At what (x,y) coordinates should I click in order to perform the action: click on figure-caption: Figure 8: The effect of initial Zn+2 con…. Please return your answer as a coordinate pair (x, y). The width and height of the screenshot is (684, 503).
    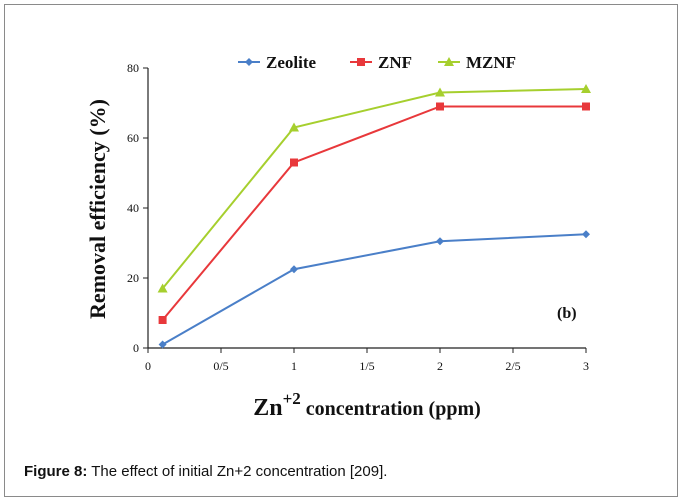
    Looking at the image, I should click on (205, 471).